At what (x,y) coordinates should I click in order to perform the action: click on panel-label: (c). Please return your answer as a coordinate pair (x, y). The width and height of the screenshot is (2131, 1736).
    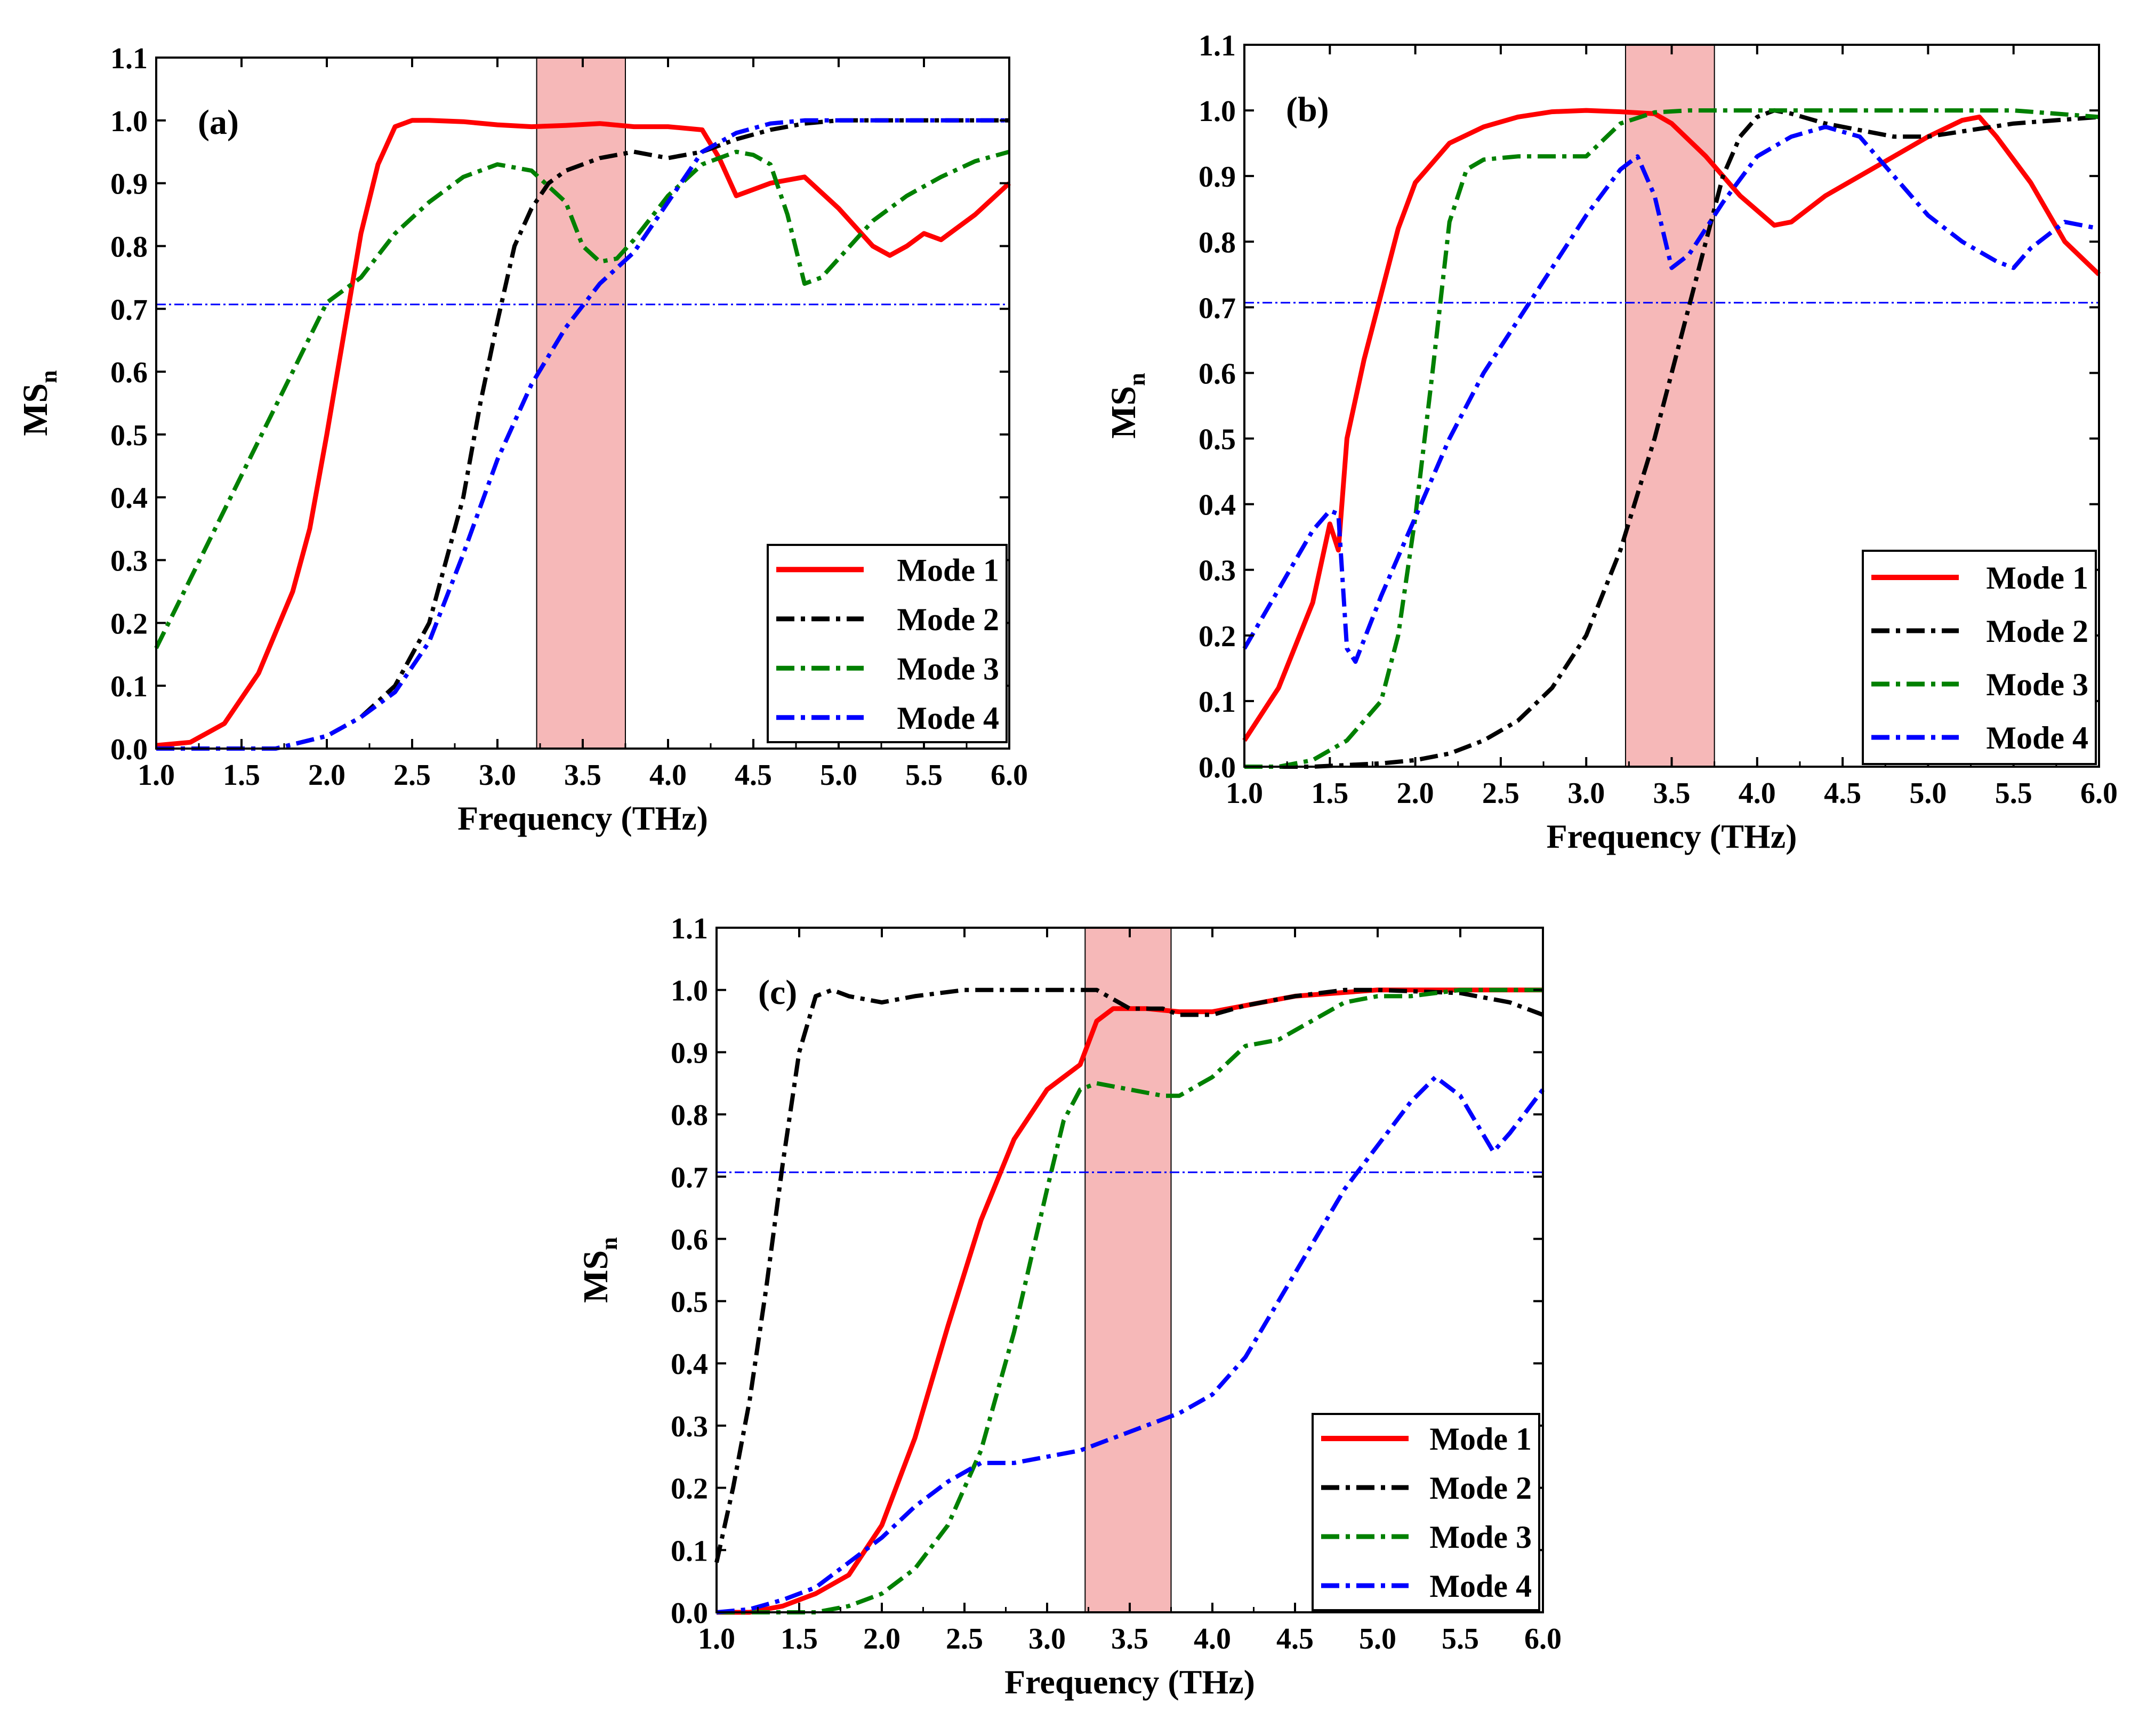
    Looking at the image, I should click on (778, 993).